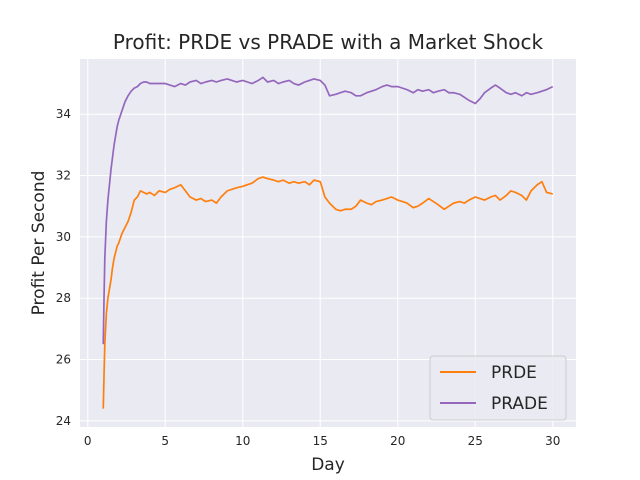 The image size is (640, 480). I want to click on x-tick-label: 25, so click(475, 441).